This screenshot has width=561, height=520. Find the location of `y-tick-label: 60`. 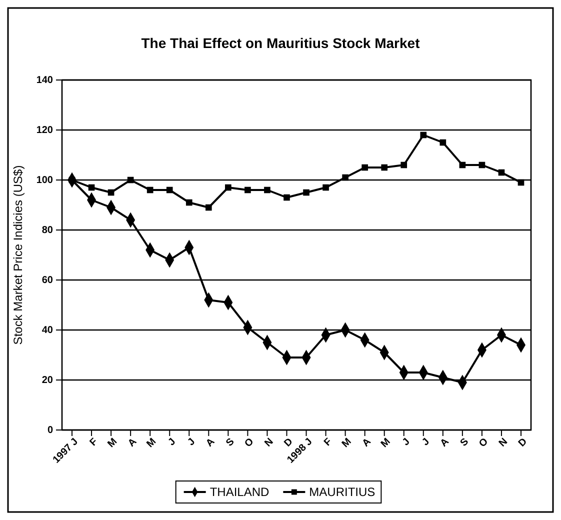

y-tick-label: 60 is located at coordinates (48, 280).